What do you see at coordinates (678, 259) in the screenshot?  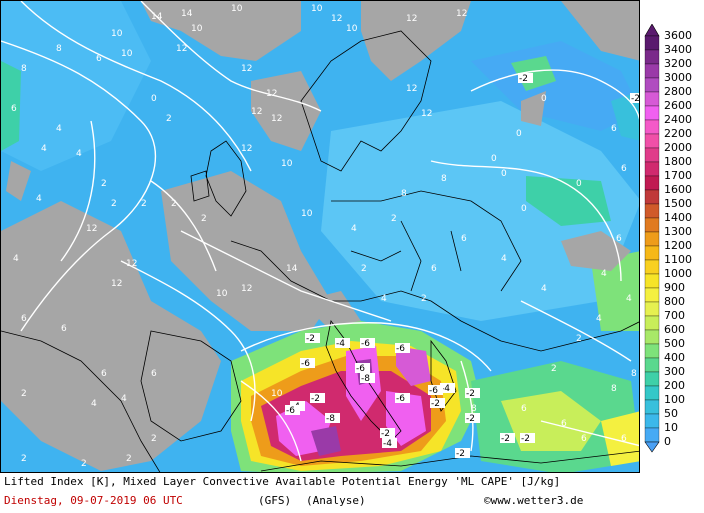 I see `legend-label: 1100` at bounding box center [678, 259].